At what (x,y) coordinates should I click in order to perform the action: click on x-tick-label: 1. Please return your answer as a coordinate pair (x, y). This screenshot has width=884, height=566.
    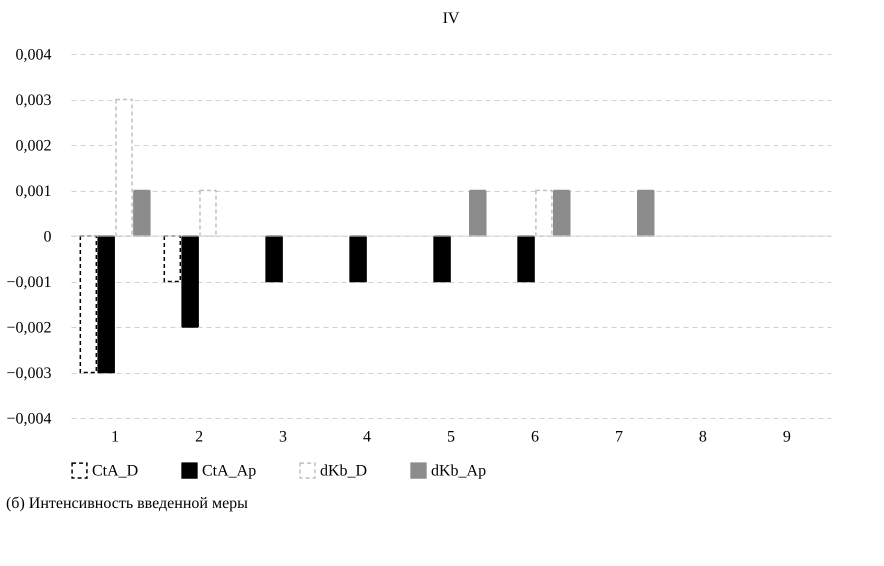
    Looking at the image, I should click on (115, 437).